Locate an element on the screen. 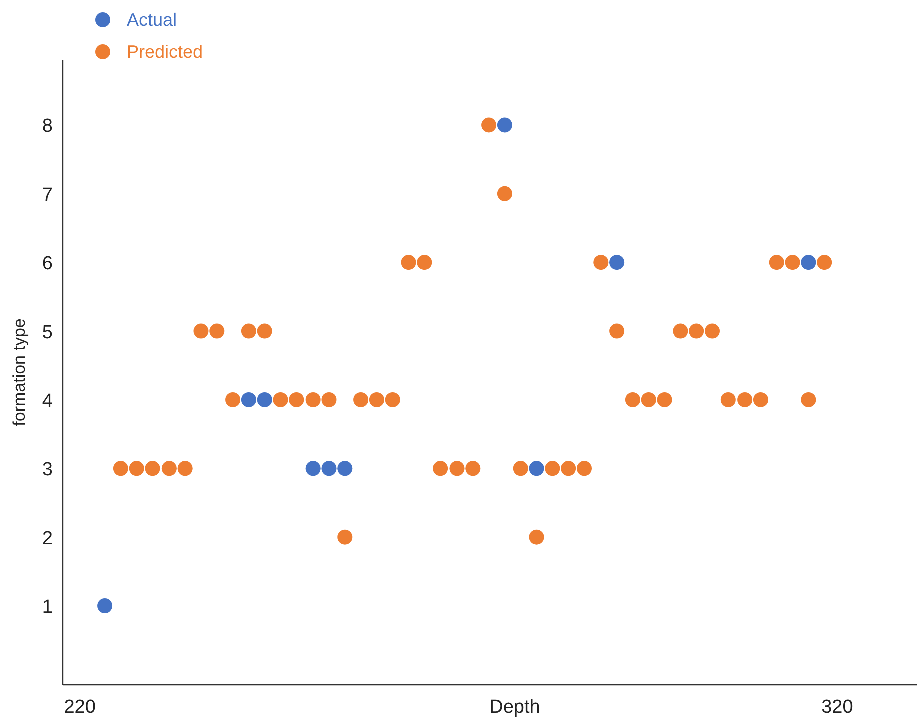 This screenshot has height=722, width=917. y-tick-label: 5 is located at coordinates (47, 333).